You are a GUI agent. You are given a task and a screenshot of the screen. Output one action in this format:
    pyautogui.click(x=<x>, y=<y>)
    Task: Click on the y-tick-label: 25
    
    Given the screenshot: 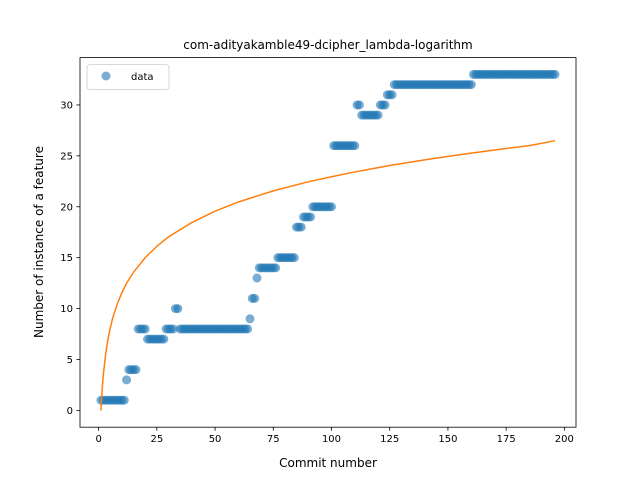 What is the action you would take?
    pyautogui.click(x=66, y=156)
    